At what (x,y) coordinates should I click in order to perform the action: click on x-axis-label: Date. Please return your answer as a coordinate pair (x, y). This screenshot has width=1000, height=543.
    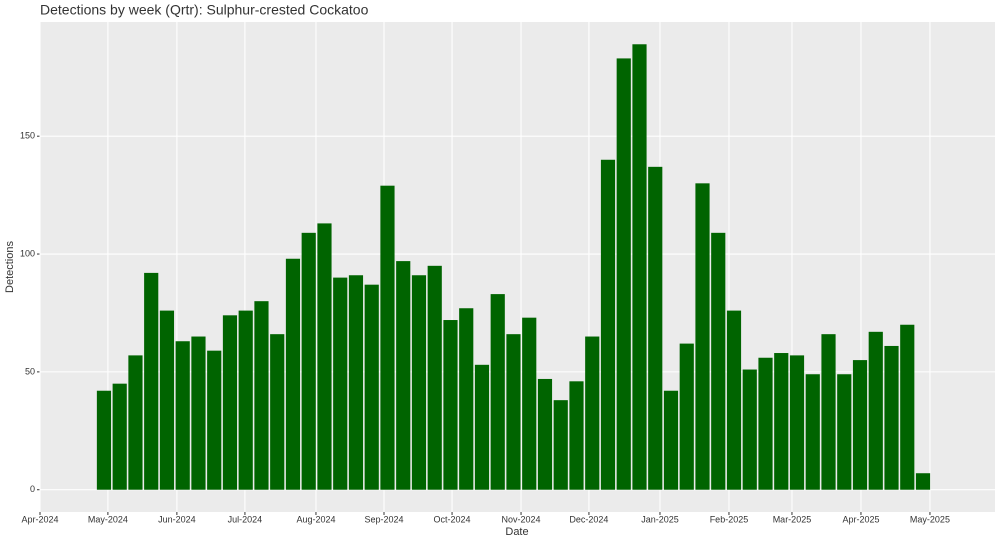
    Looking at the image, I should click on (516, 532).